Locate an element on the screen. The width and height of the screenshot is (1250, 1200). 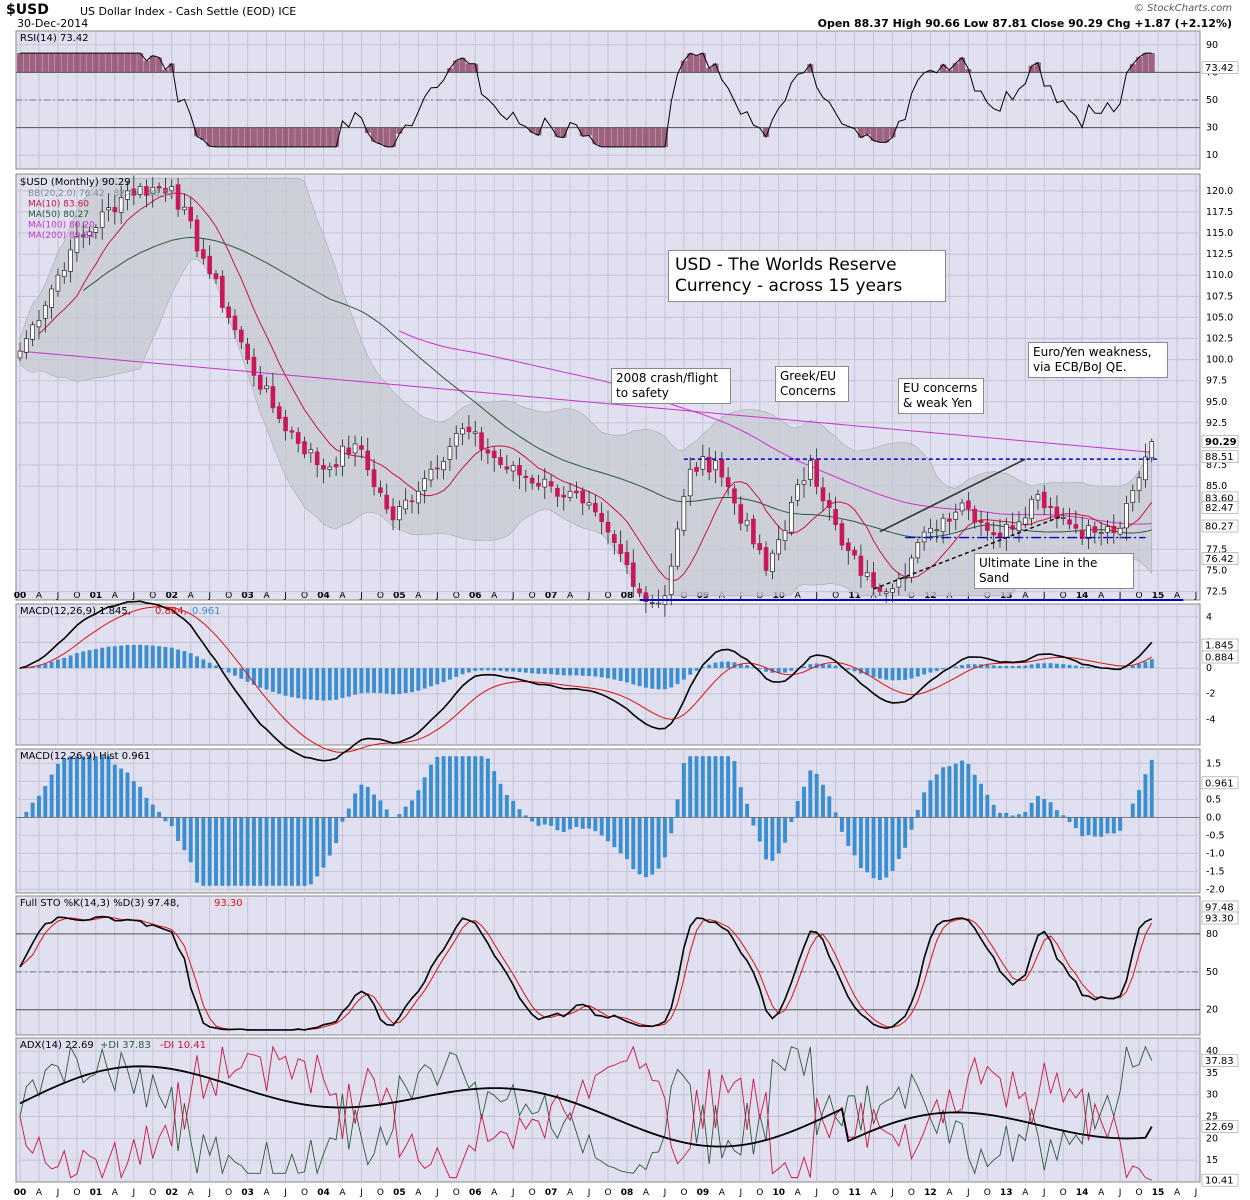
annotation-euro-yen: Euro/Yen weakness, via ECB/BoJ QE. is located at coordinates (1098, 360).